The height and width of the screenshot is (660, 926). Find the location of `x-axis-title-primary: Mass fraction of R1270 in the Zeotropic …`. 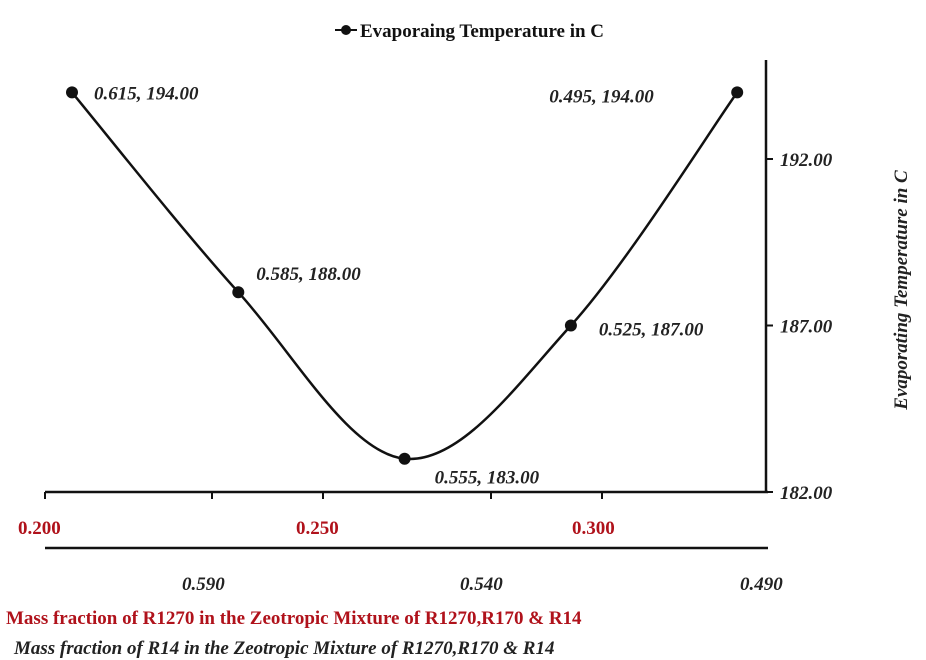

x-axis-title-primary: Mass fraction of R1270 in the Zeotropic … is located at coordinates (294, 618).